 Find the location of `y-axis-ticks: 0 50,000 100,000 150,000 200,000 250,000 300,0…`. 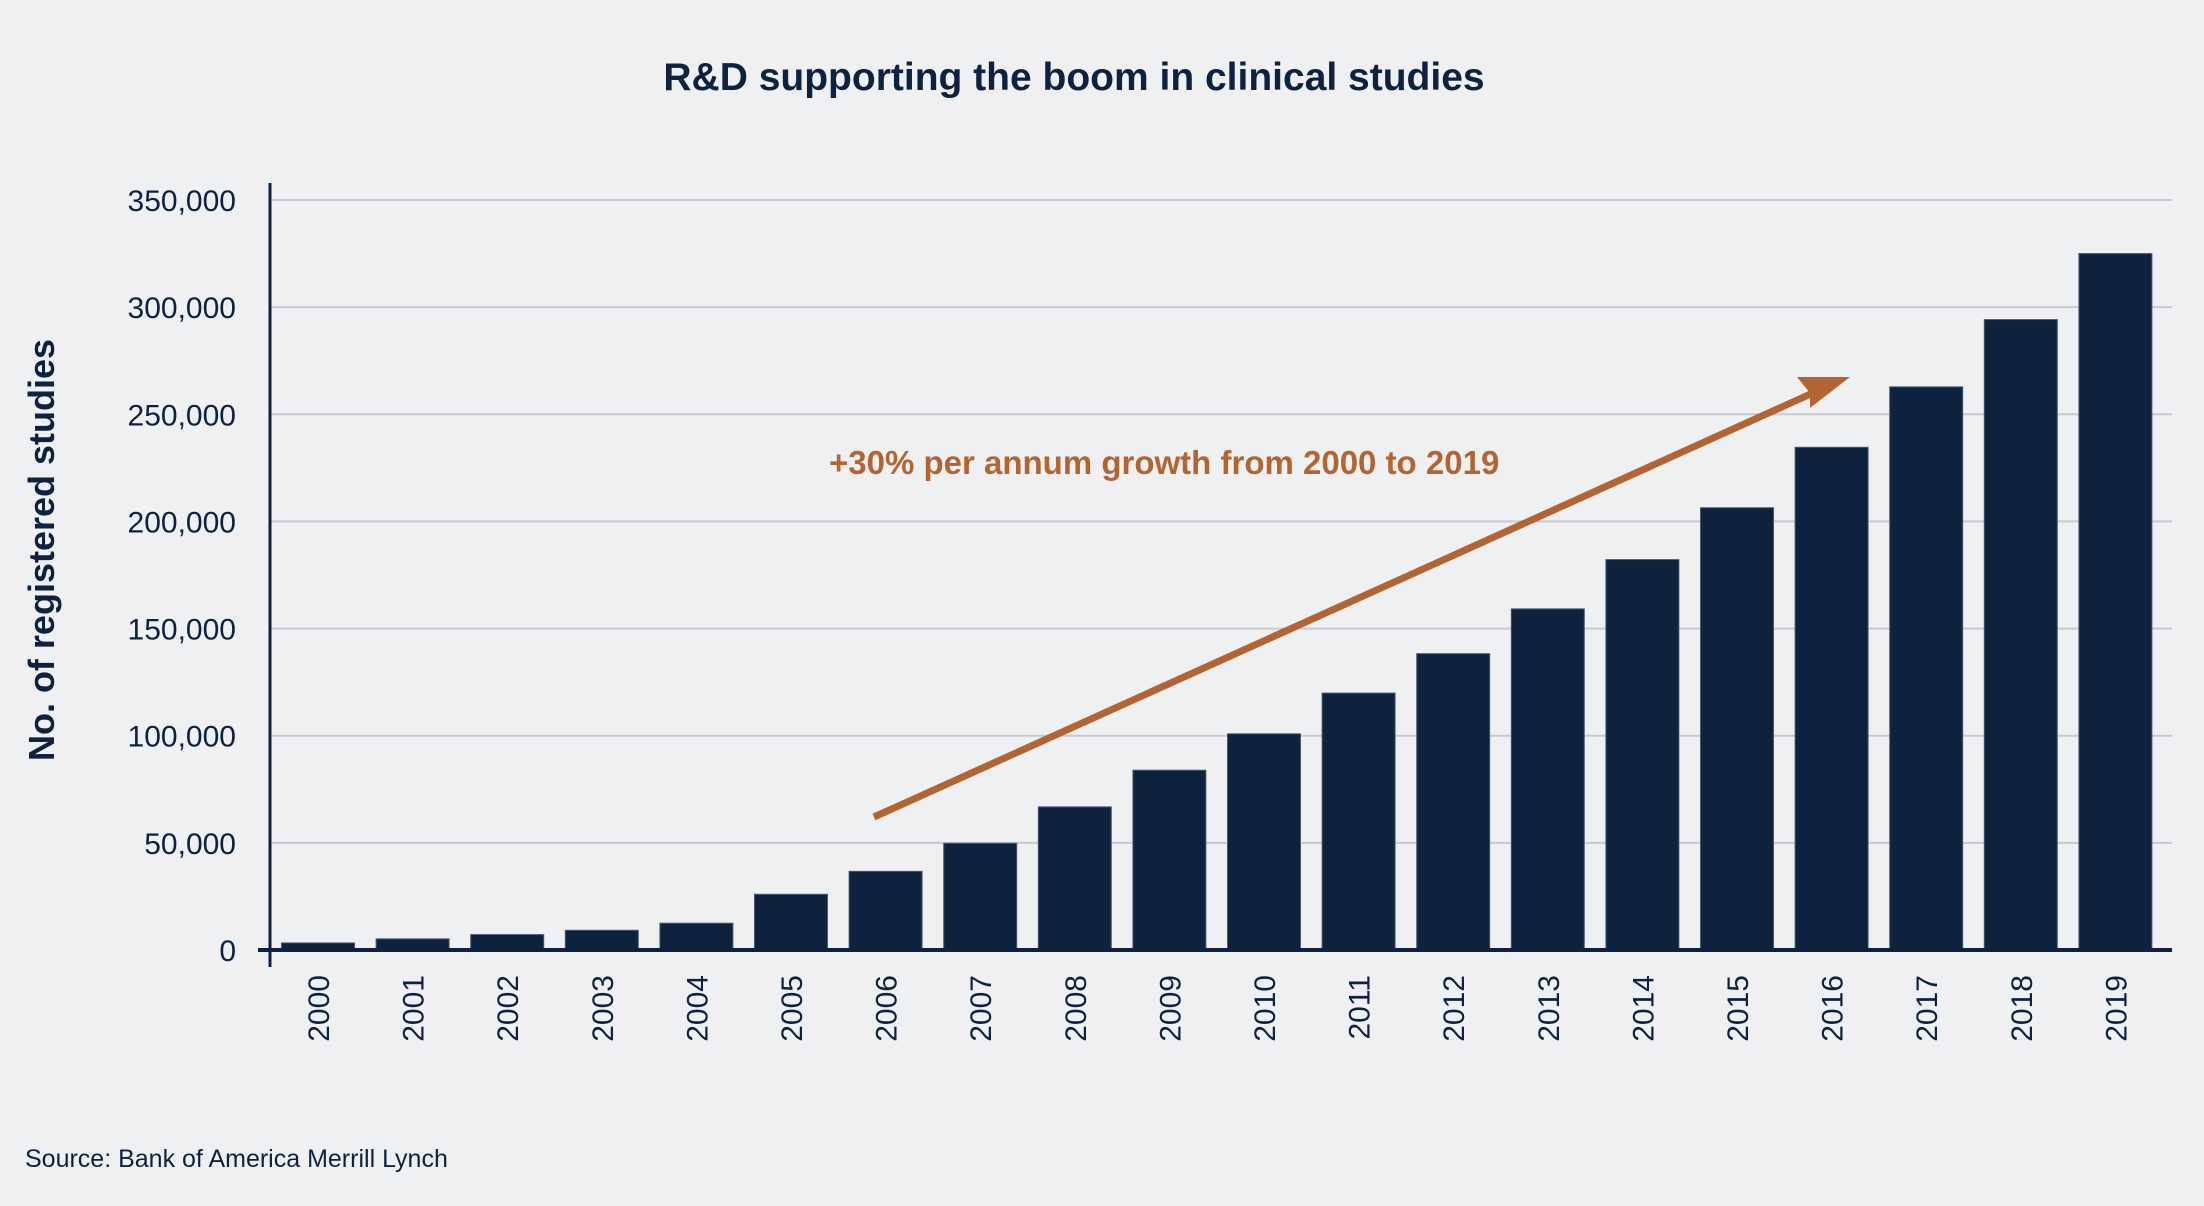

y-axis-ticks: 0 50,000 100,000 150,000 200,000 250,000 300,0… is located at coordinates (182, 576).